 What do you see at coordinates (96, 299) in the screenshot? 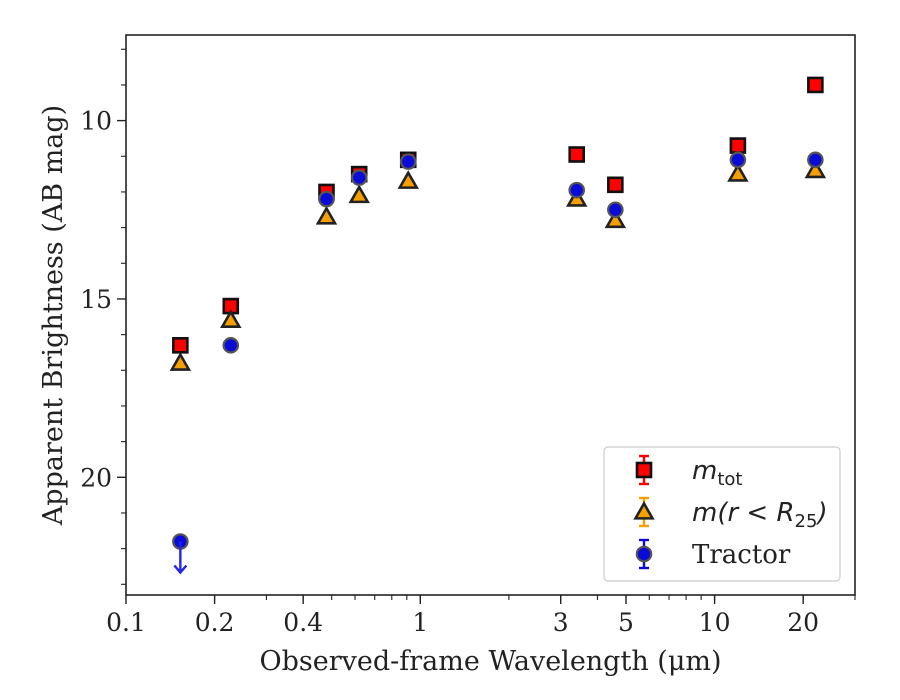
I see `y-tick-label: 15` at bounding box center [96, 299].